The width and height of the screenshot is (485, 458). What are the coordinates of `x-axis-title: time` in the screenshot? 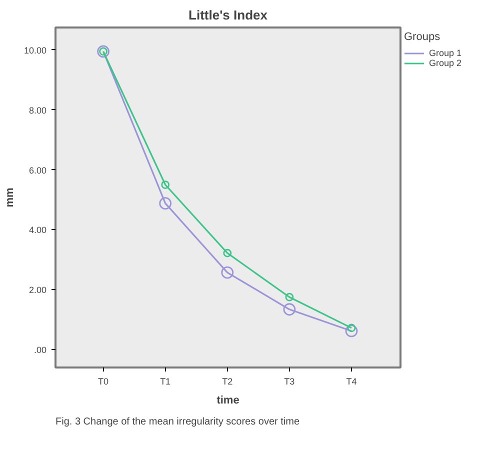 It's located at (228, 400).